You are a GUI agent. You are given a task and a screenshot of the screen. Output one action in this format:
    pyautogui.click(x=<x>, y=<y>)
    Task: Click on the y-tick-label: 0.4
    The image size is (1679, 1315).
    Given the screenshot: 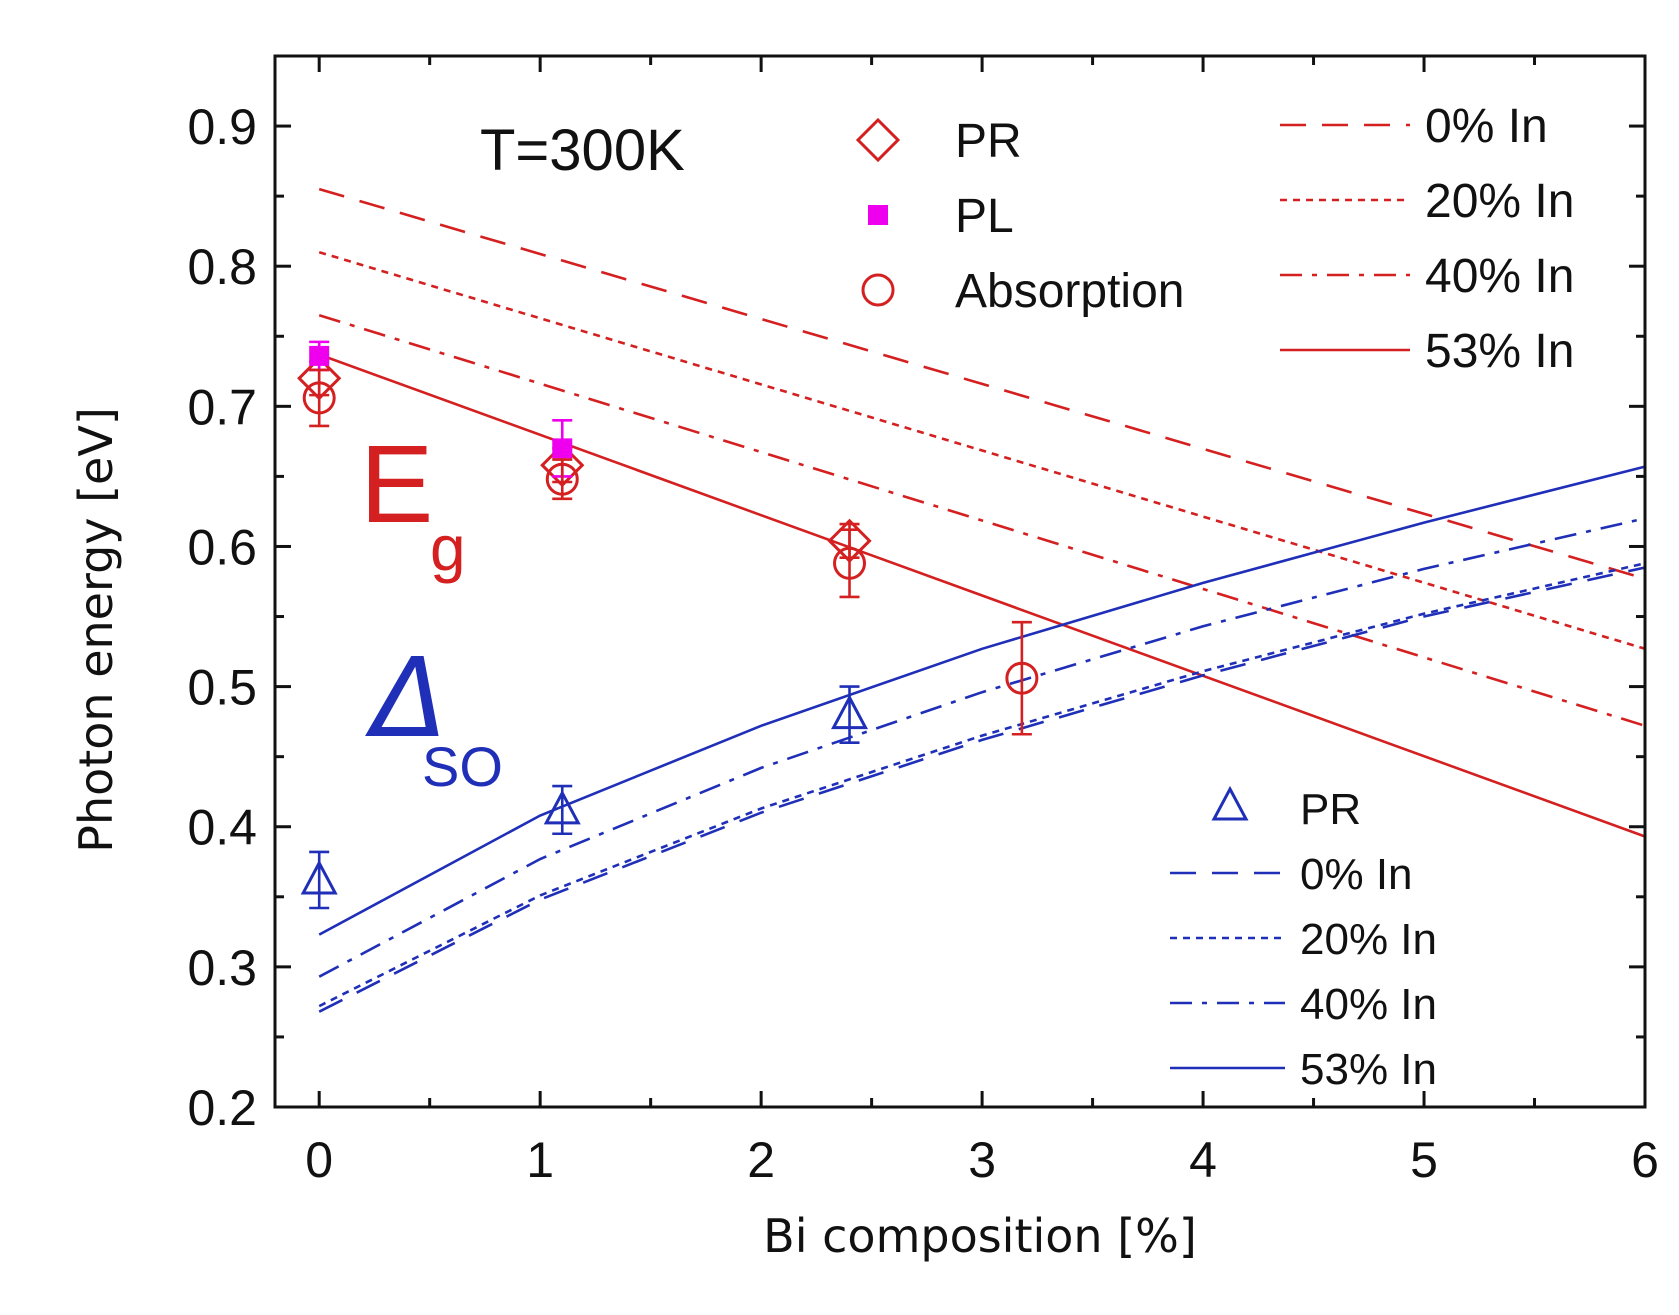 What is the action you would take?
    pyautogui.click(x=222, y=828)
    